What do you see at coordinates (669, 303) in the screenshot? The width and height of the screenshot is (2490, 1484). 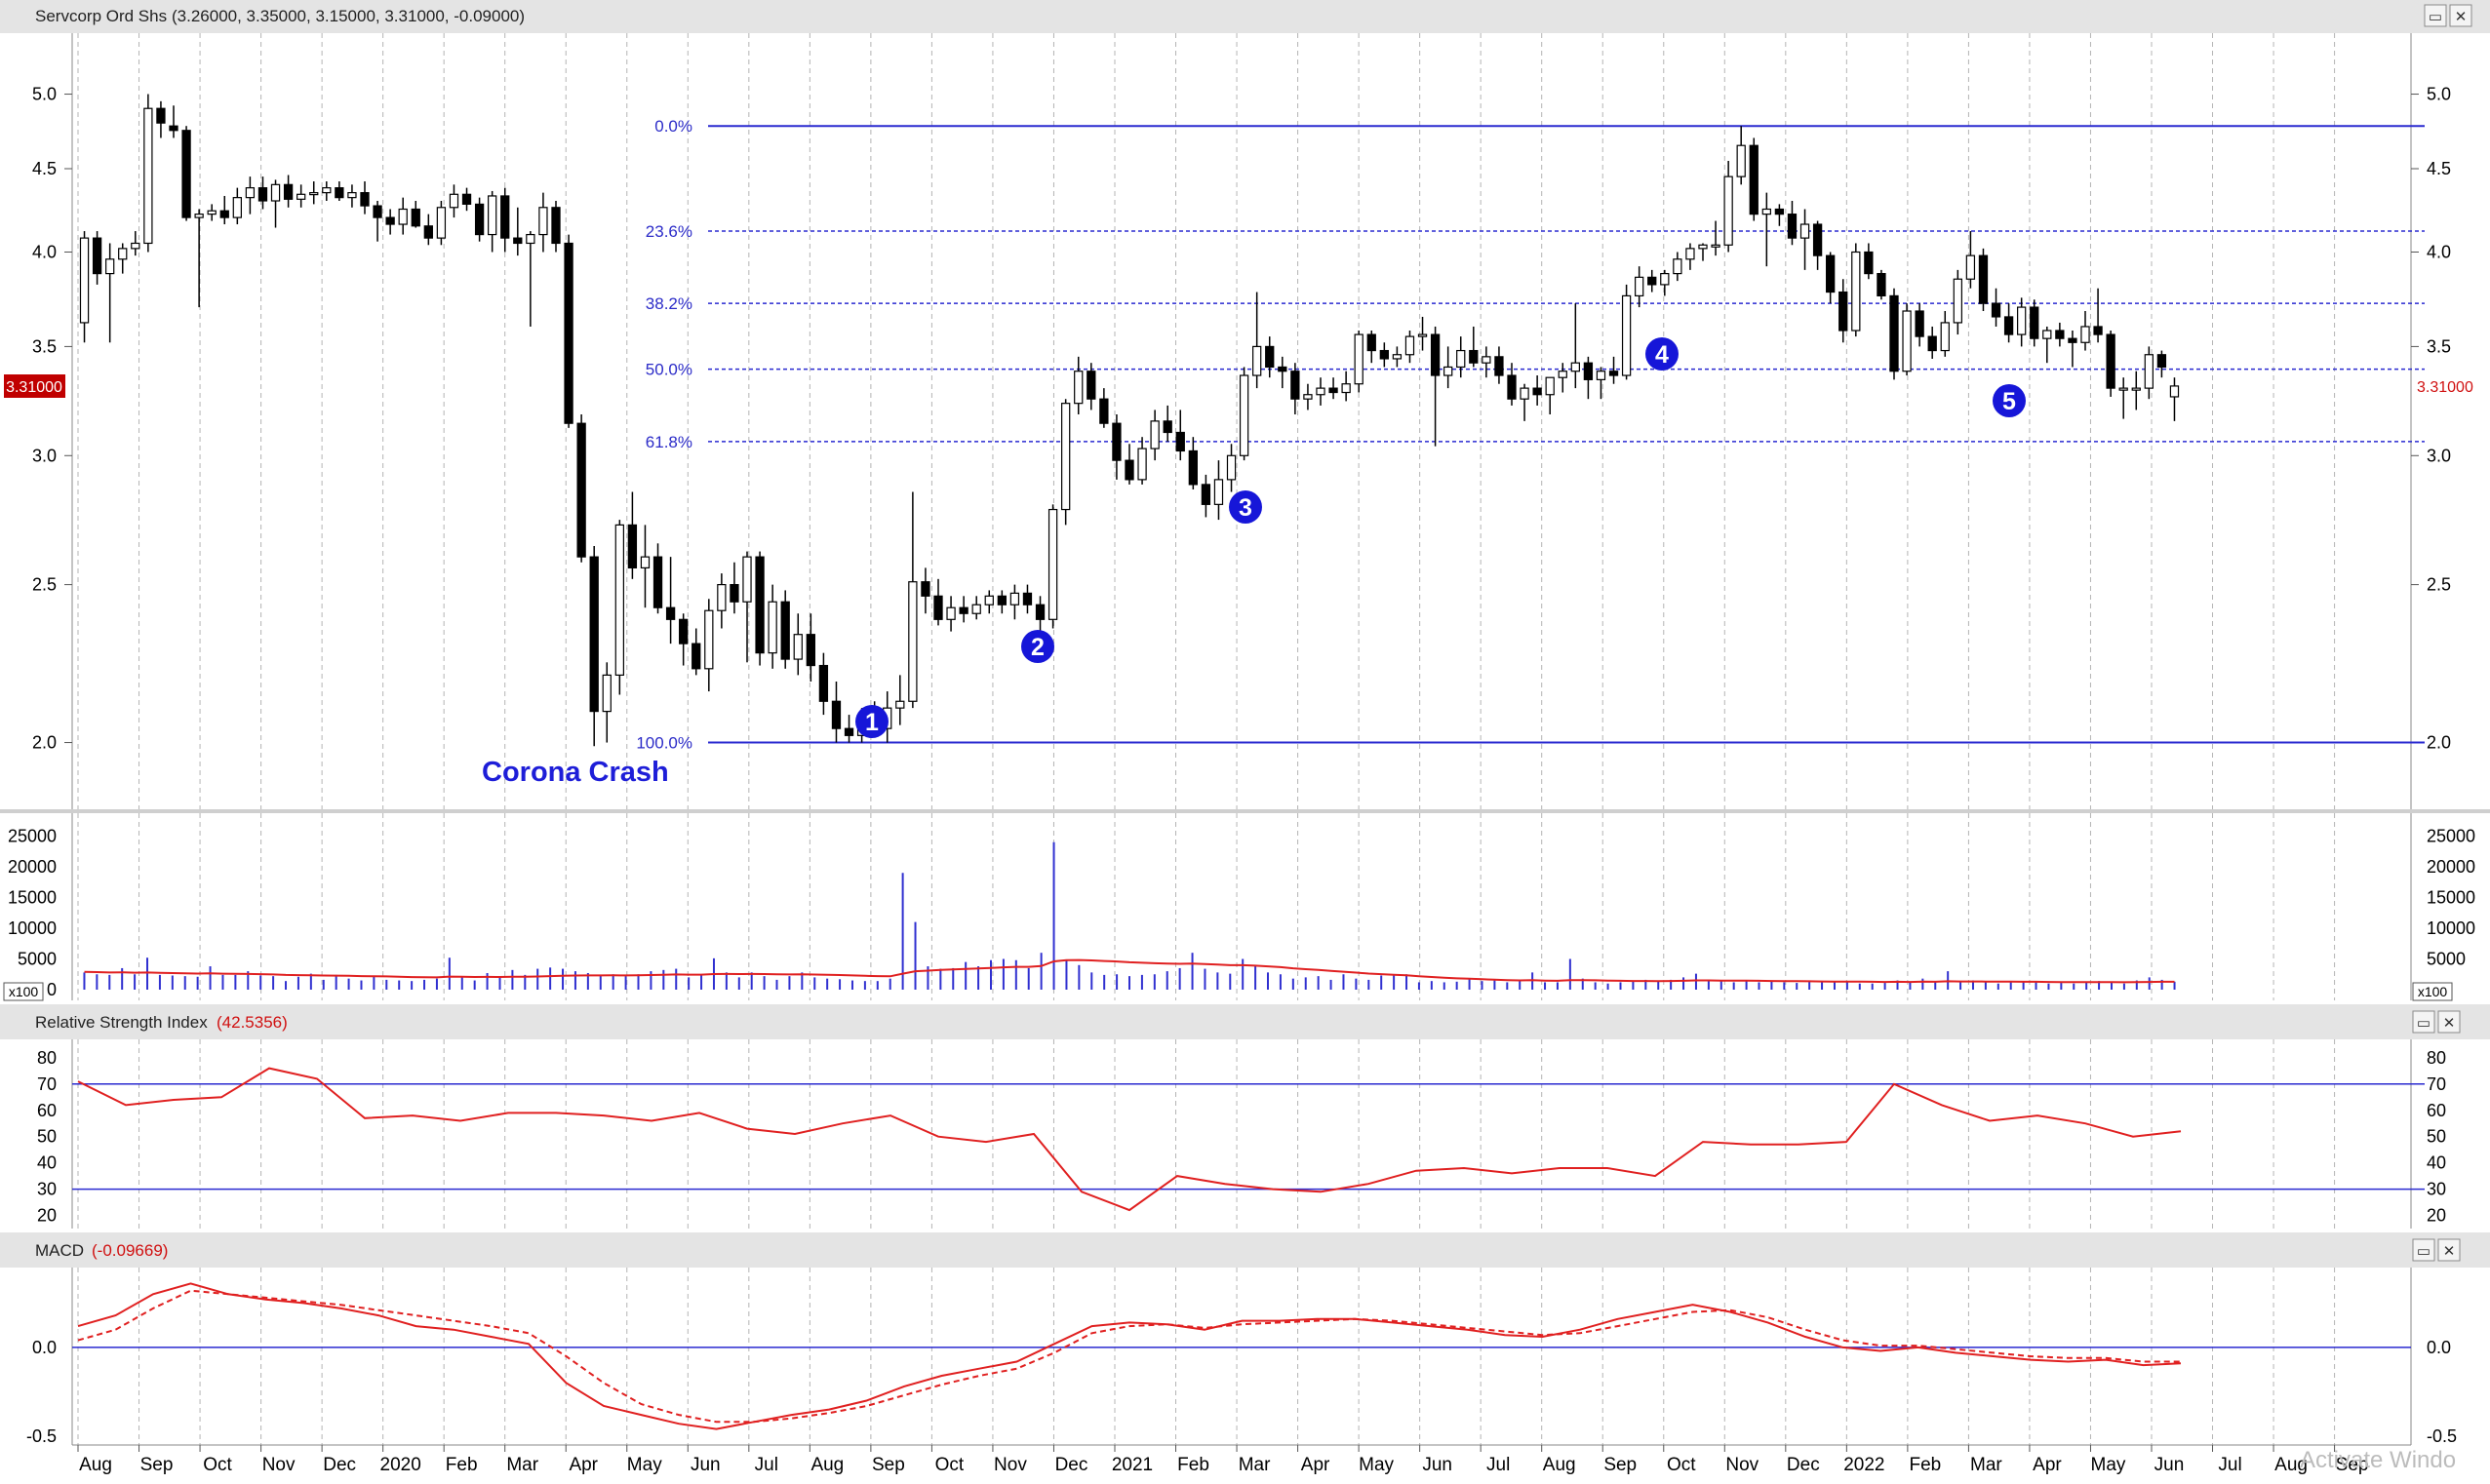 I see `fib-level-label: 38.2%` at bounding box center [669, 303].